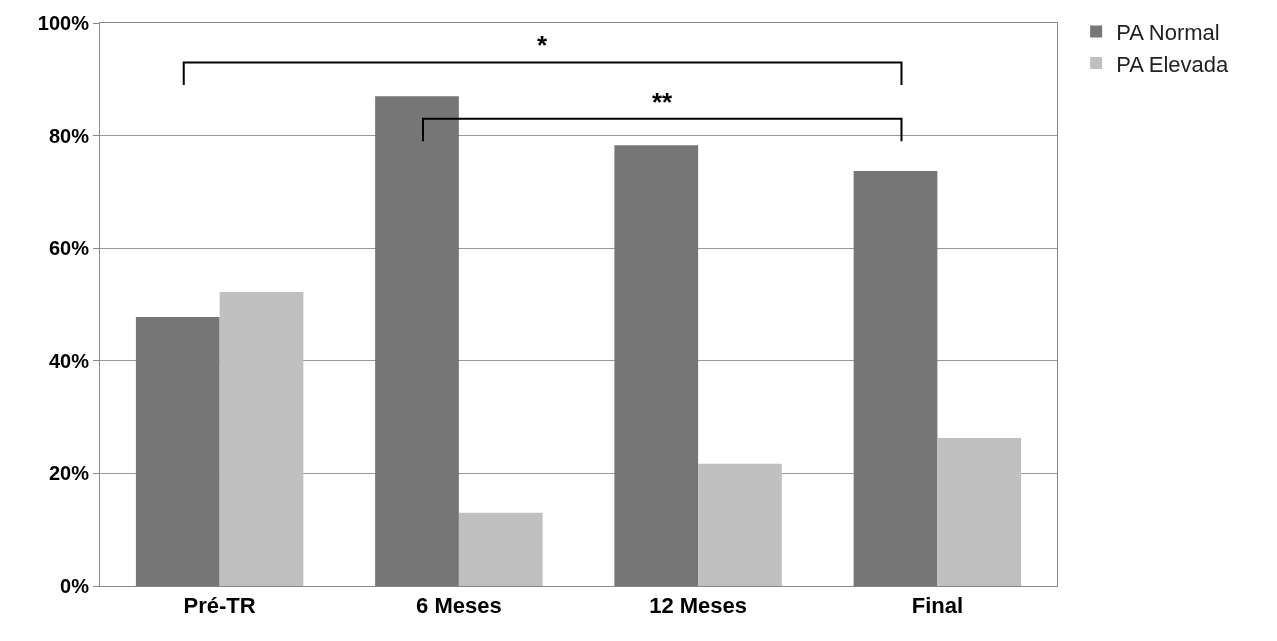 Image resolution: width=1277 pixels, height=641 pixels. Describe the element at coordinates (63, 23) in the screenshot. I see `y-tick-label: 100%` at that location.